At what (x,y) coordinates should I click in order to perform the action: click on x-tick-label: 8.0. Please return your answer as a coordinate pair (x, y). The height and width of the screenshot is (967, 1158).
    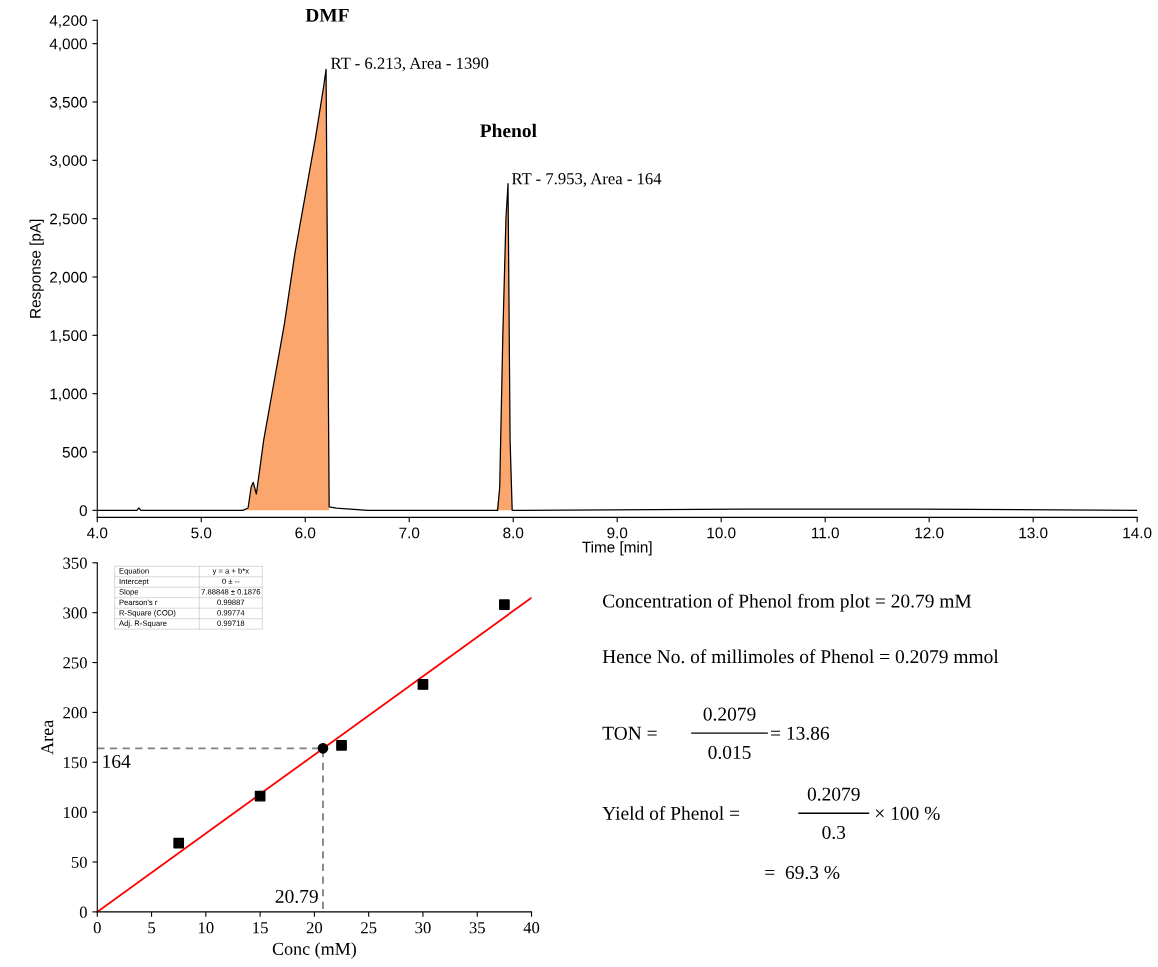
    Looking at the image, I should click on (513, 533).